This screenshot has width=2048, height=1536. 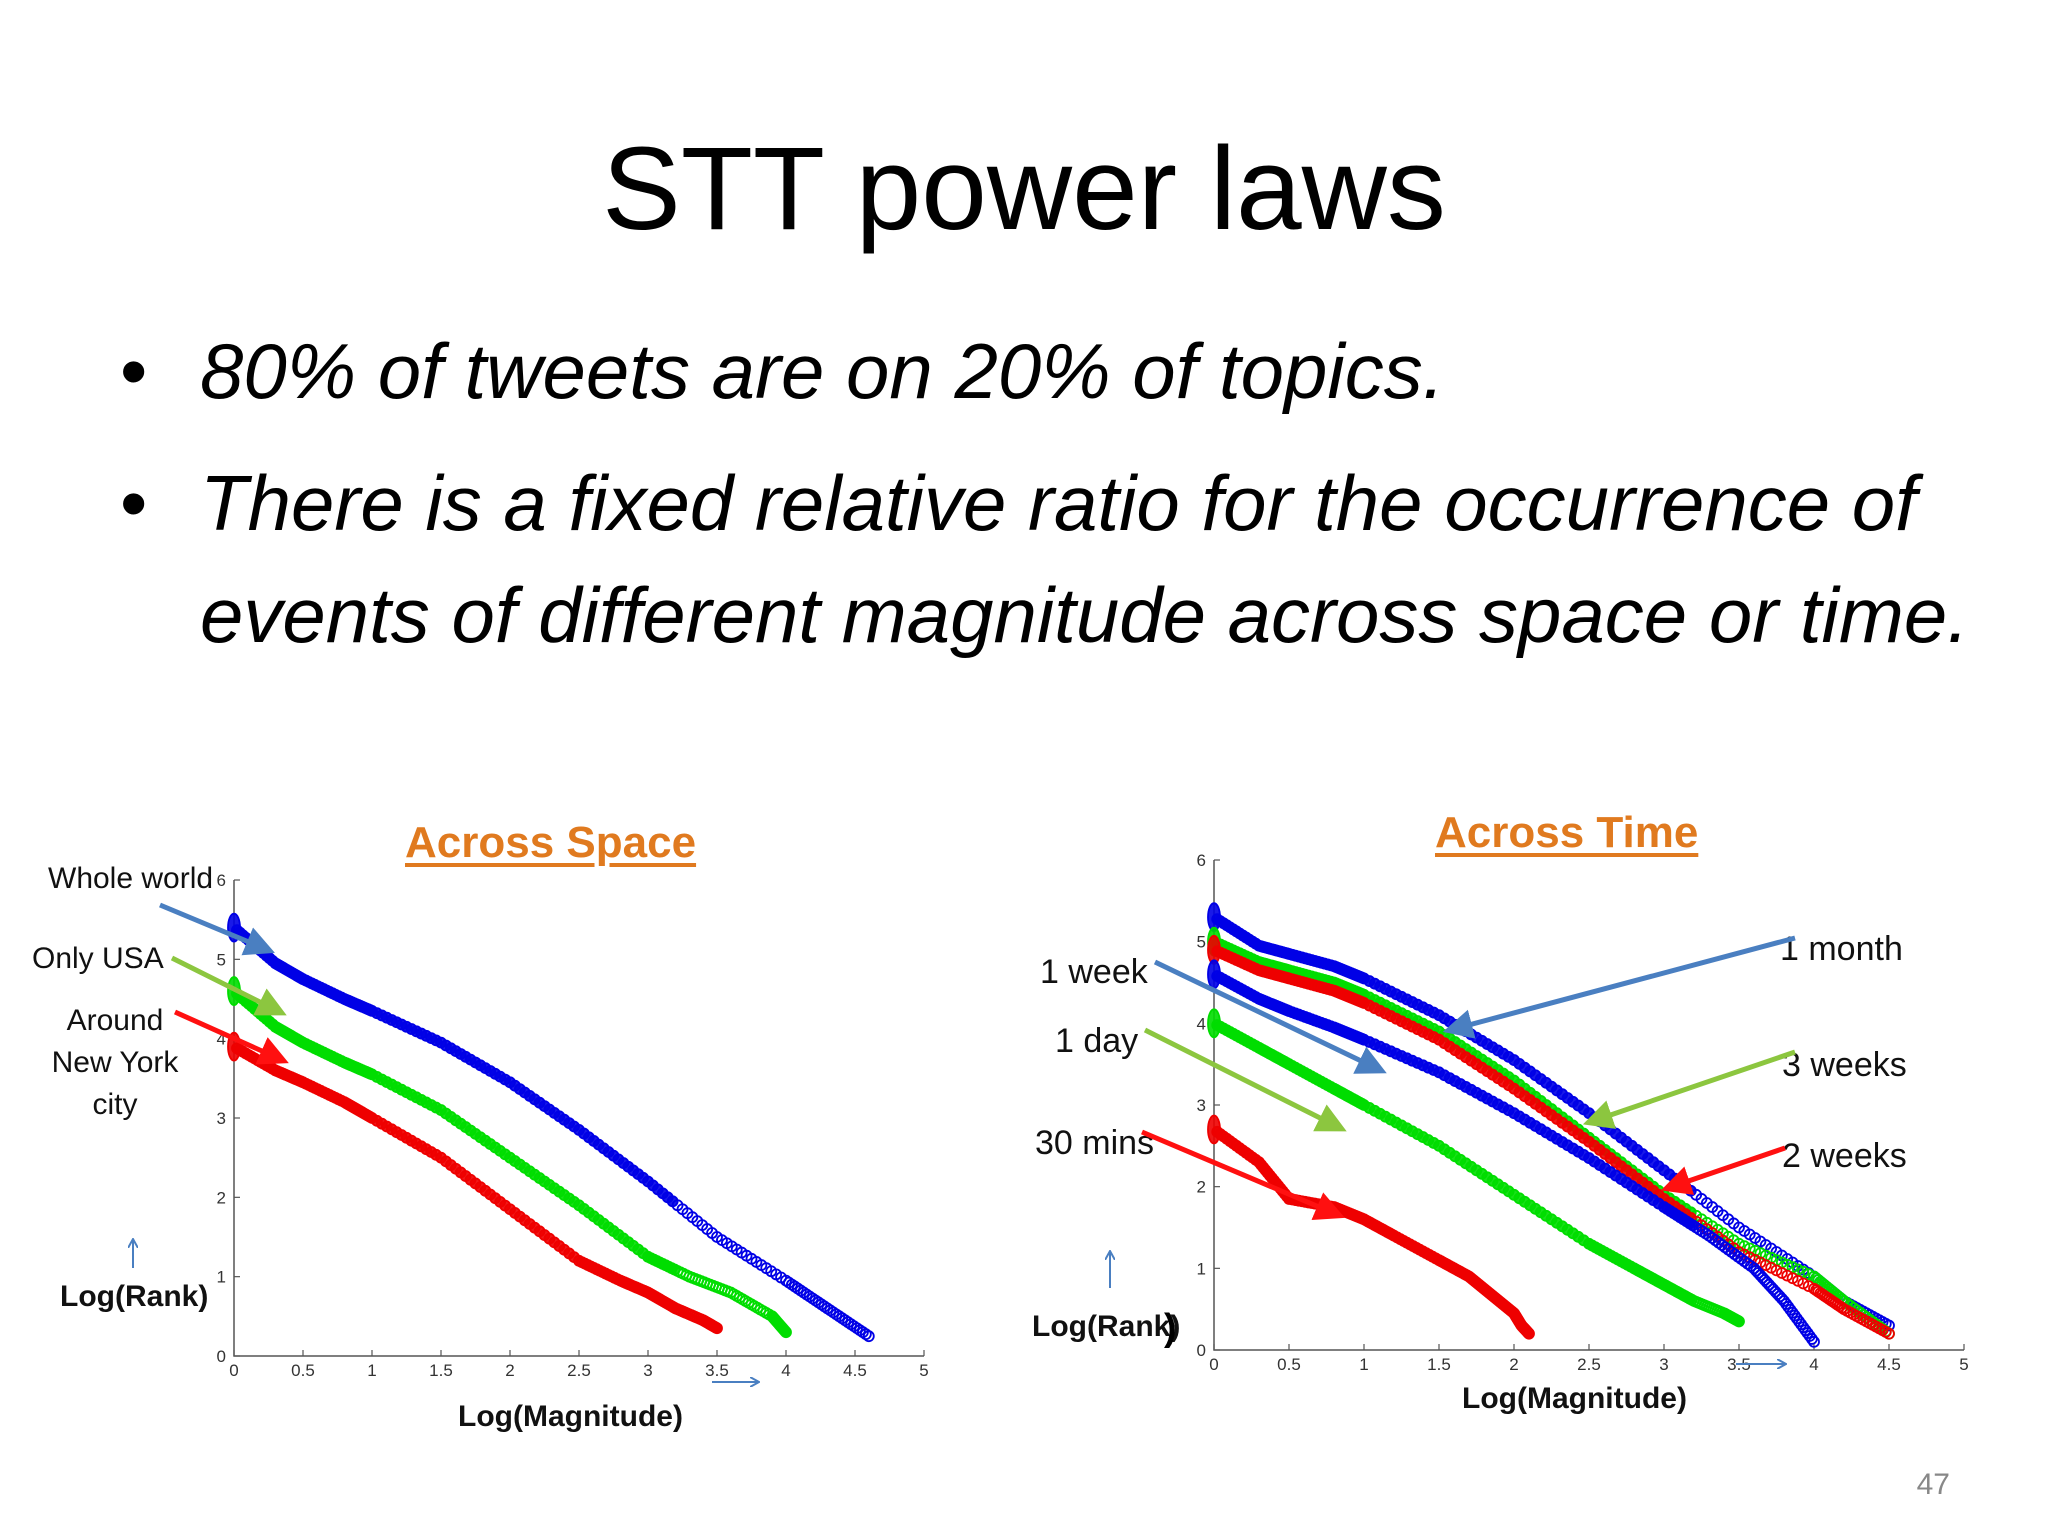 What do you see at coordinates (1095, 1143) in the screenshot?
I see `annotation-30-mins: 30 mins` at bounding box center [1095, 1143].